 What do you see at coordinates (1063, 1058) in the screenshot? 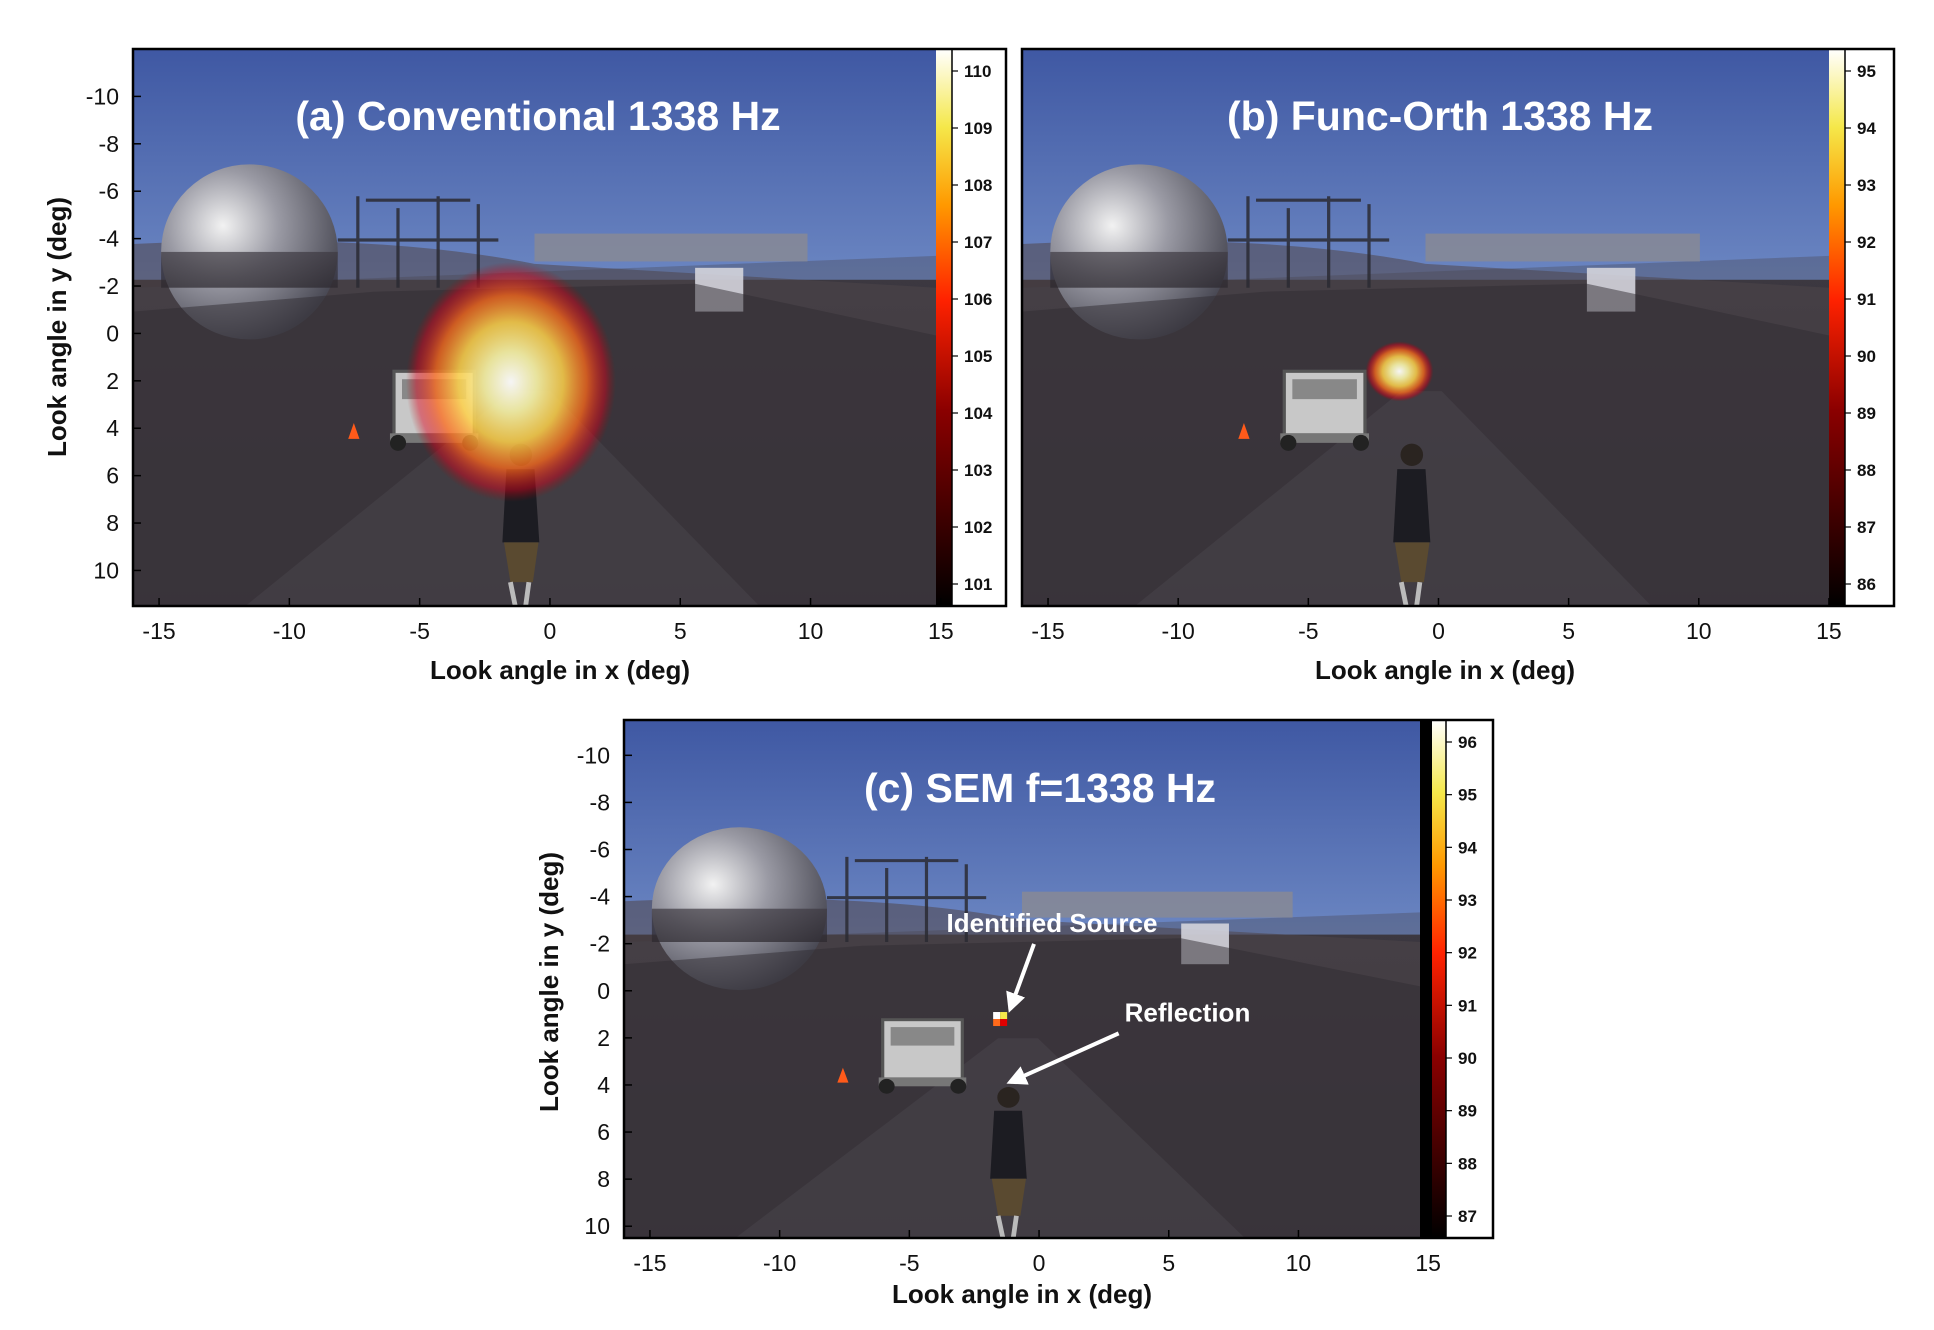
I see `annotation-arrow` at bounding box center [1063, 1058].